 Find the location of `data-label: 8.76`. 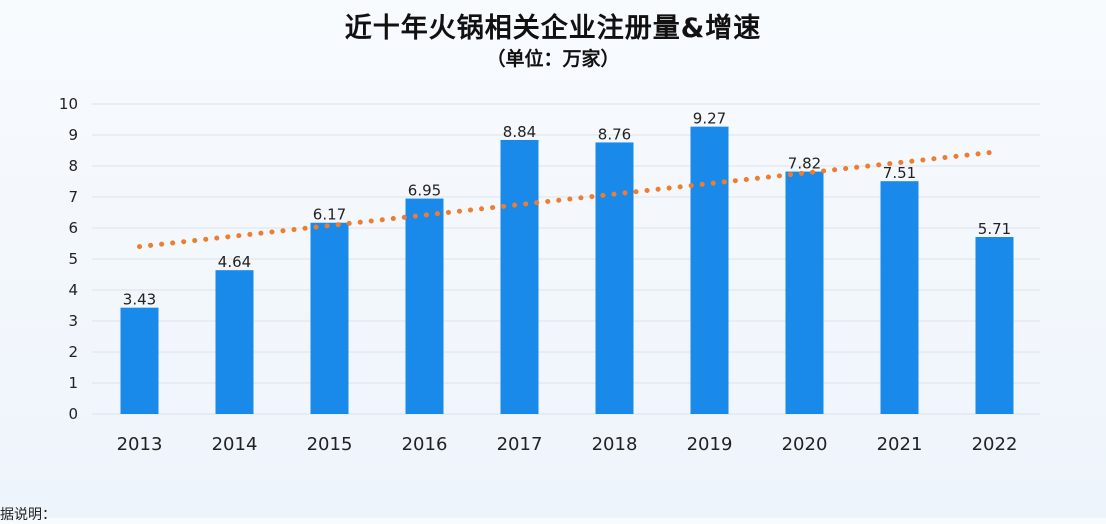

data-label: 8.76 is located at coordinates (614, 134).